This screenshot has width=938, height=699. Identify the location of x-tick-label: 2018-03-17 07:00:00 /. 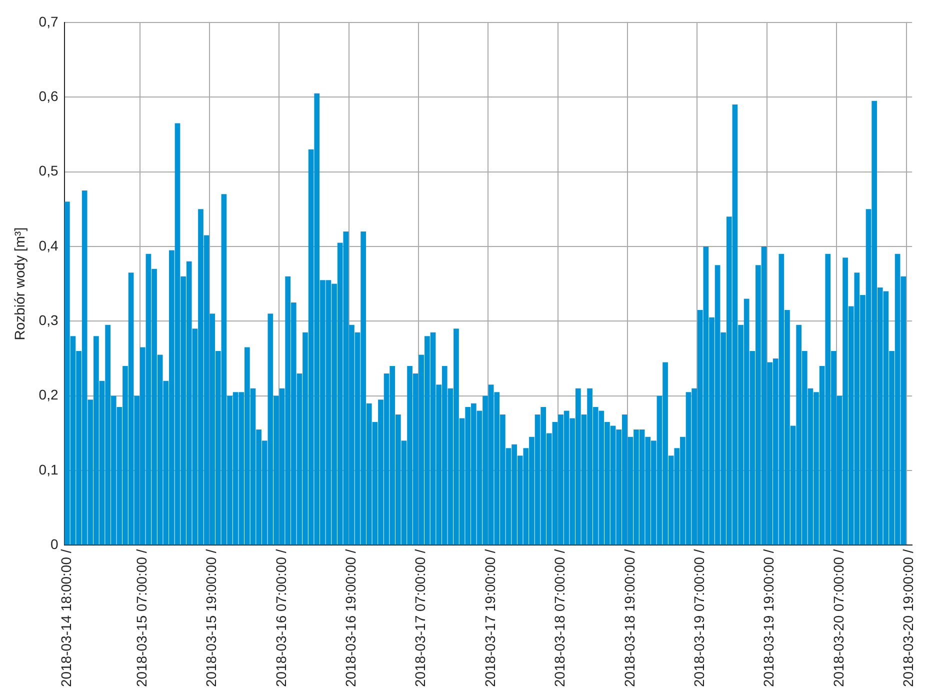
(420, 618).